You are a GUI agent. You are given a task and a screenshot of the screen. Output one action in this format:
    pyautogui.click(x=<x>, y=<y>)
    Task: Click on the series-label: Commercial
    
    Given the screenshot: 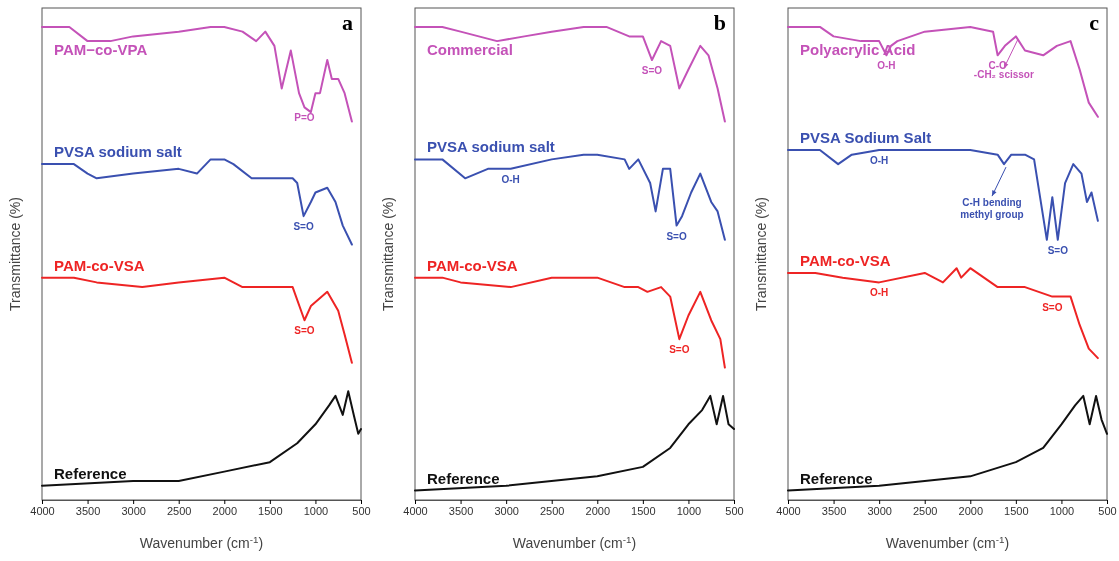 What is the action you would take?
    pyautogui.click(x=470, y=49)
    